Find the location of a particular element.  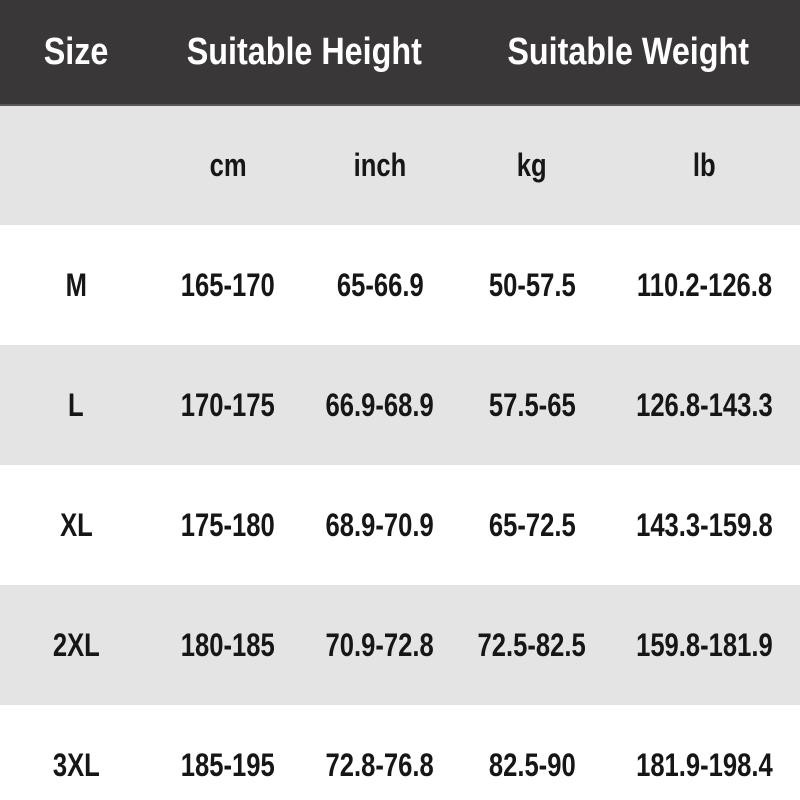

height-inch-value: 70.9-72.8 is located at coordinates (380, 644).